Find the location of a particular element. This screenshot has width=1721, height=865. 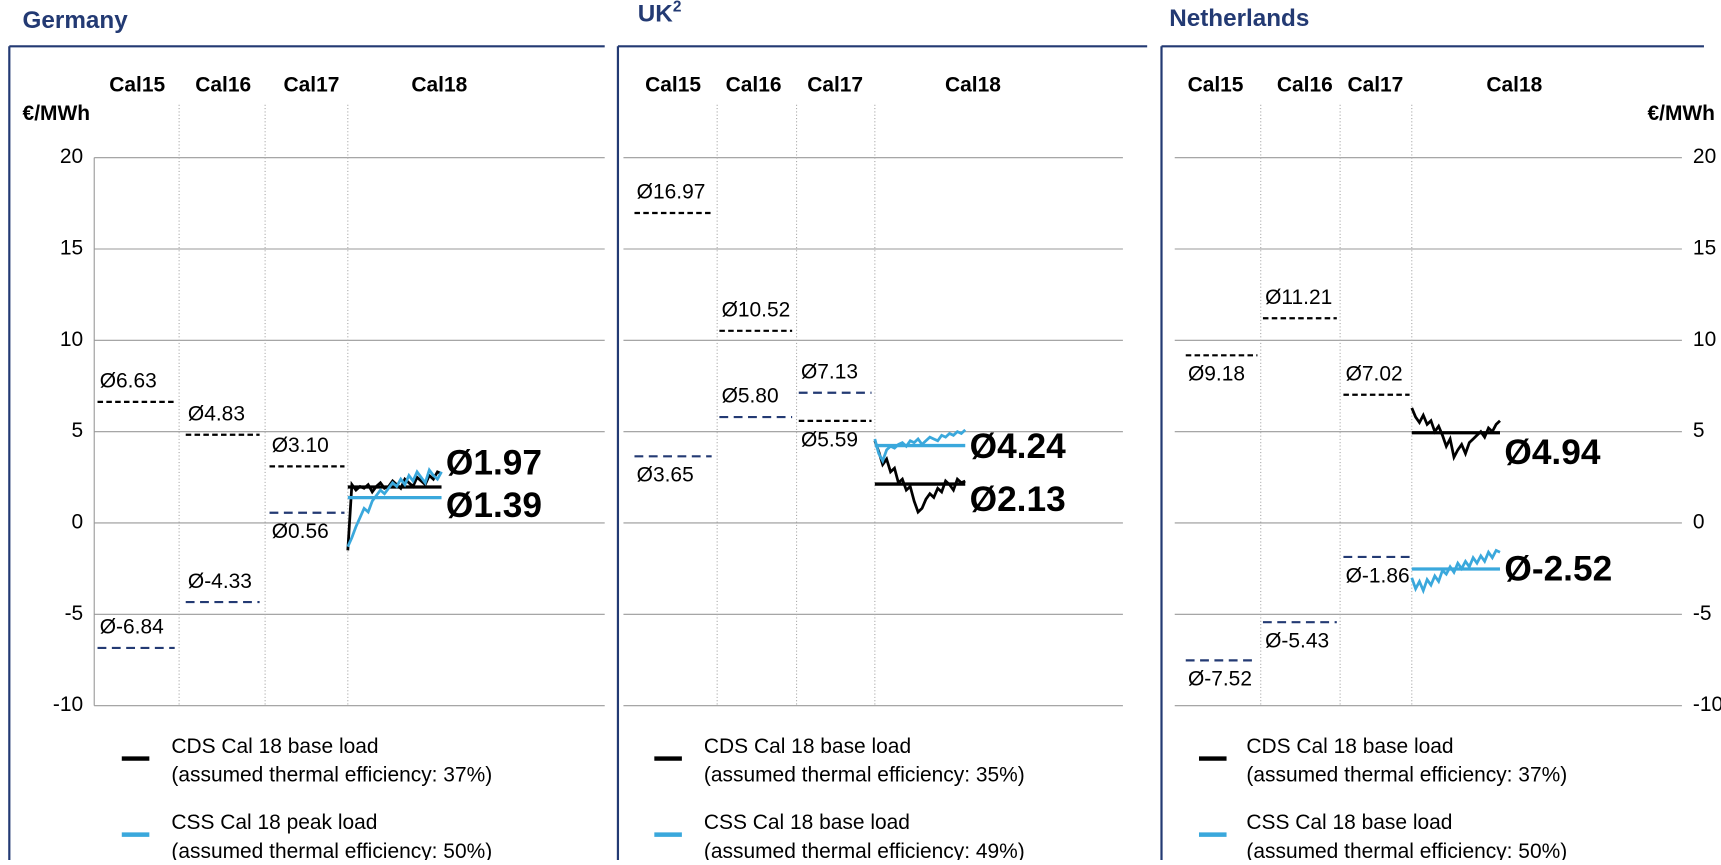

average-label: Ø7.13 is located at coordinates (829, 371).